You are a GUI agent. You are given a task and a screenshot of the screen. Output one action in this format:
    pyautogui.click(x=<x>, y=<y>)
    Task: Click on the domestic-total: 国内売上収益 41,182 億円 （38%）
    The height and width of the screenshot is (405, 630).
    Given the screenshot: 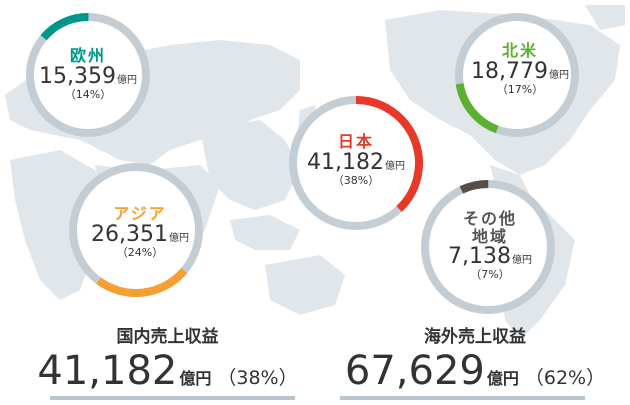 What is the action you would take?
    pyautogui.click(x=167, y=356)
    